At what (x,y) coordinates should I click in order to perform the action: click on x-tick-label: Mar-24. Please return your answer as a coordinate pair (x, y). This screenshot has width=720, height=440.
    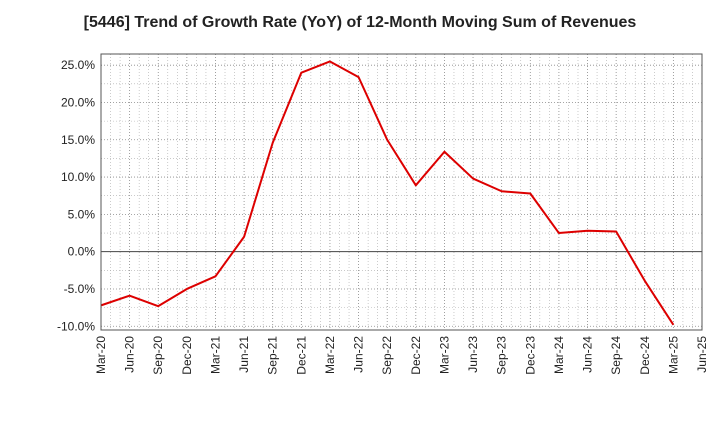
    Looking at the image, I should click on (559, 355).